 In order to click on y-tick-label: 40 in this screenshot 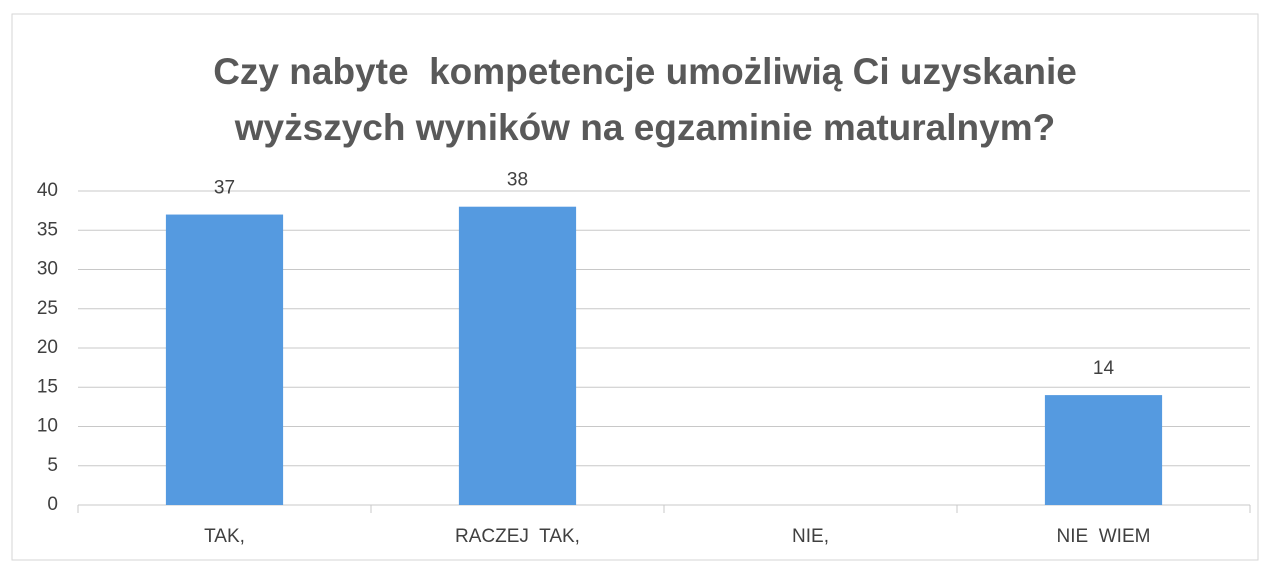, I will do `click(47, 190)`.